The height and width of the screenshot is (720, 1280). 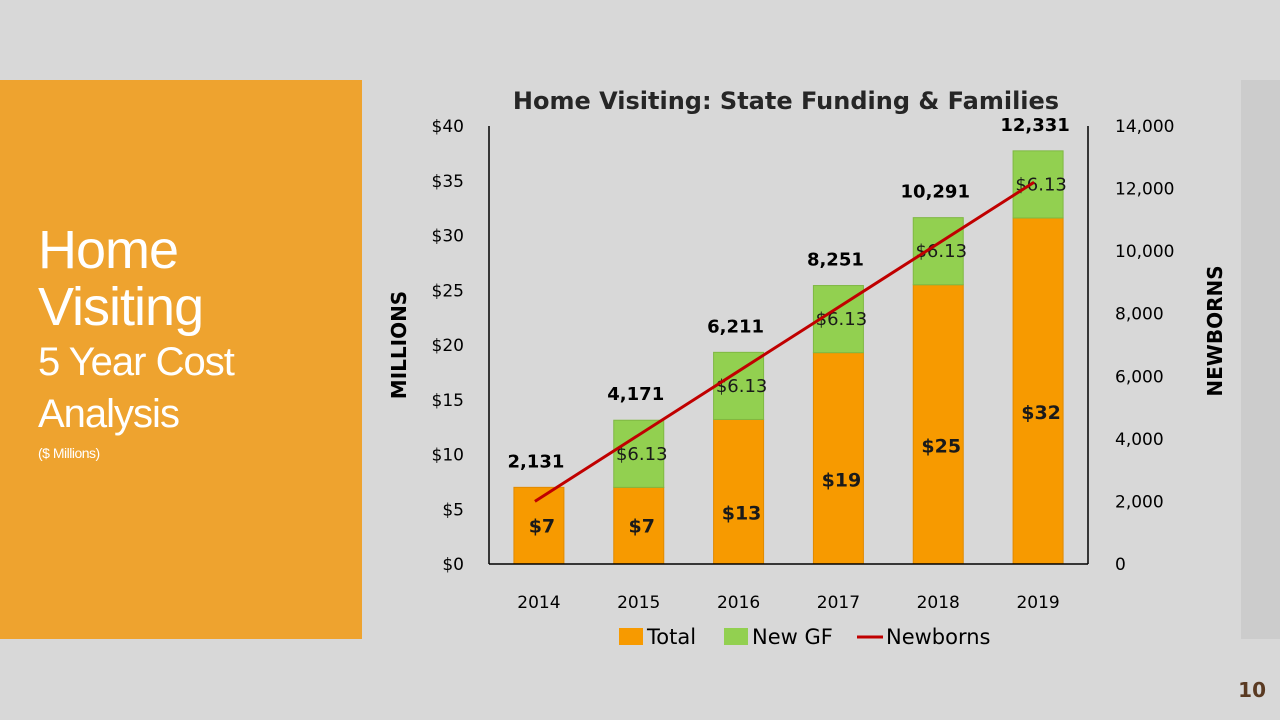 I want to click on newborns-data-label: 10,291, so click(x=935, y=192).